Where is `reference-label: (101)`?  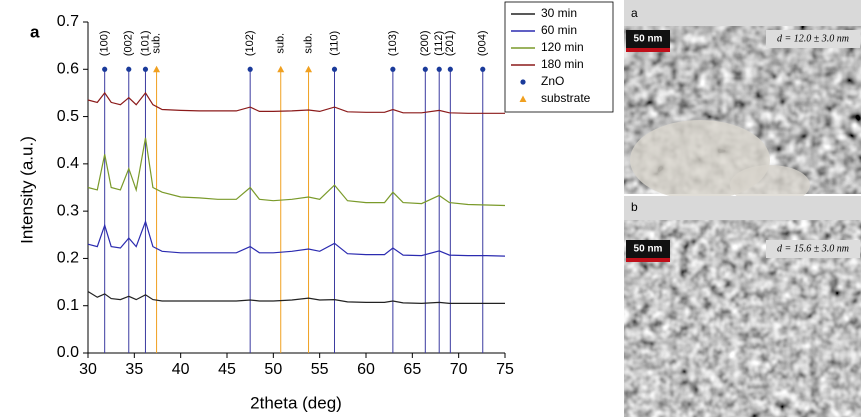
reference-label: (101) is located at coordinates (145, 43).